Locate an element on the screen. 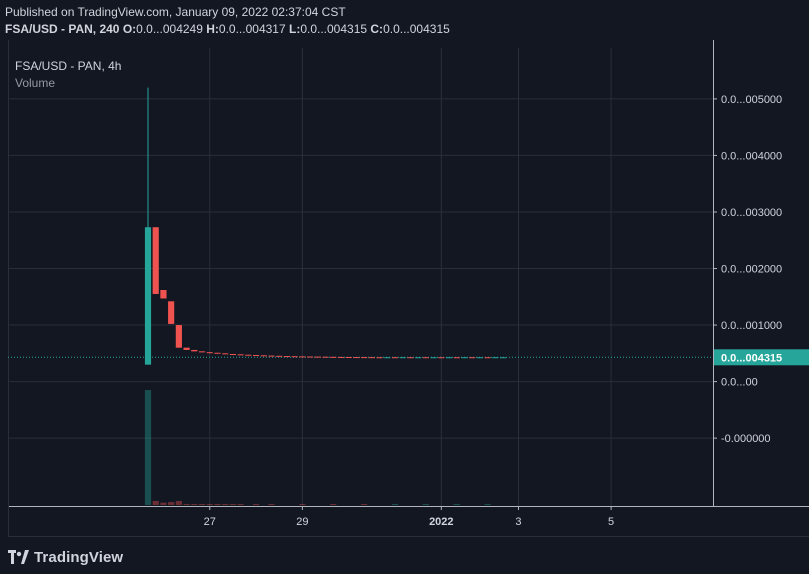 Image resolution: width=809 pixels, height=574 pixels. tradingview-logo: TradingView is located at coordinates (65, 557).